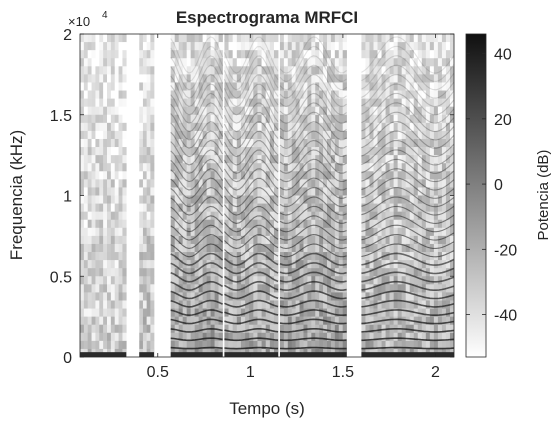 This screenshot has width=560, height=425. I want to click on colorbar, so click(476, 195).